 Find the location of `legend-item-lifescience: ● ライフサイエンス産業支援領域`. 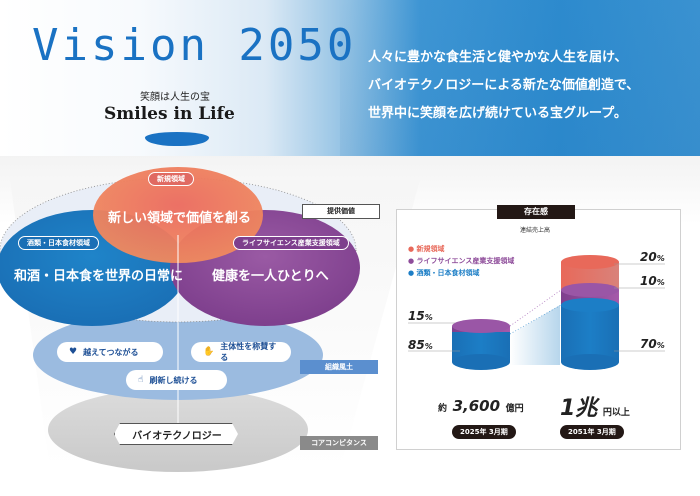

legend-item-lifescience: ● ライフサイエンス産業支援領域 is located at coordinates (461, 261).